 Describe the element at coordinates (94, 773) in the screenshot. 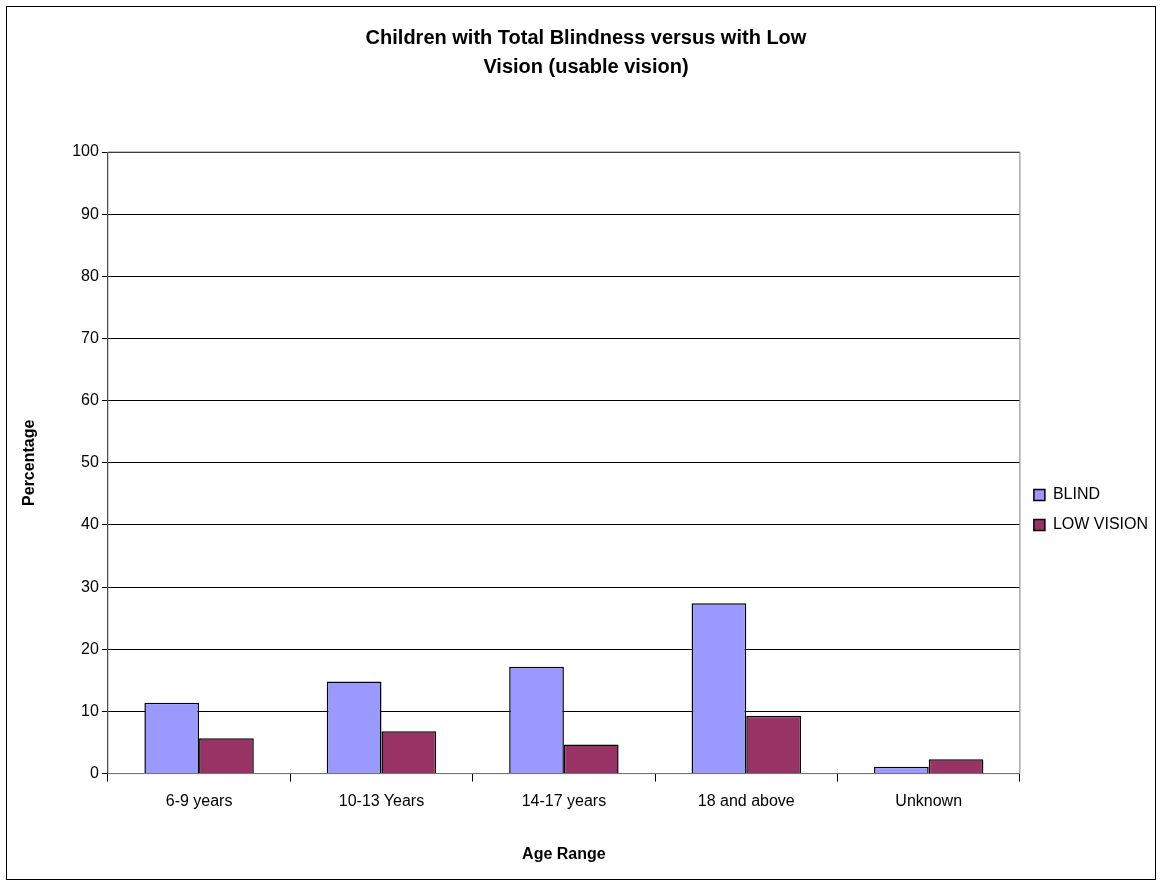

I see `y-tick-label: 0` at that location.